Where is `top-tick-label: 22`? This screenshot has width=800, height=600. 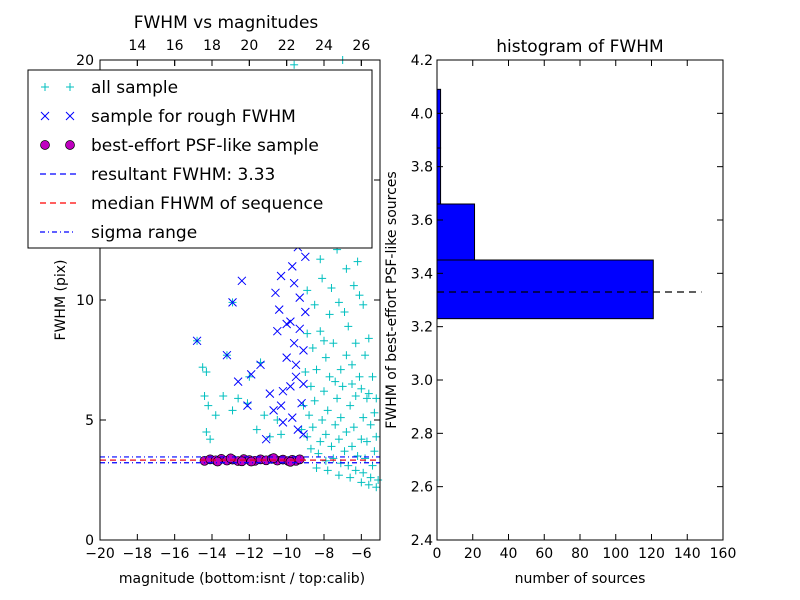
top-tick-label: 22 is located at coordinates (287, 46).